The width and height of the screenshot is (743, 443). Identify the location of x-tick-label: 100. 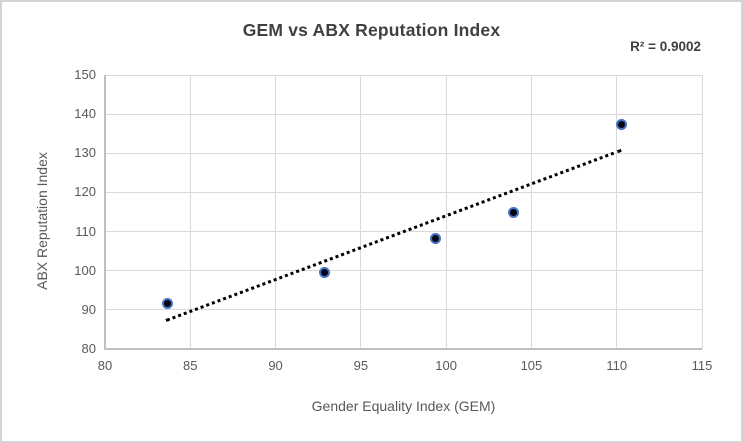
(446, 365).